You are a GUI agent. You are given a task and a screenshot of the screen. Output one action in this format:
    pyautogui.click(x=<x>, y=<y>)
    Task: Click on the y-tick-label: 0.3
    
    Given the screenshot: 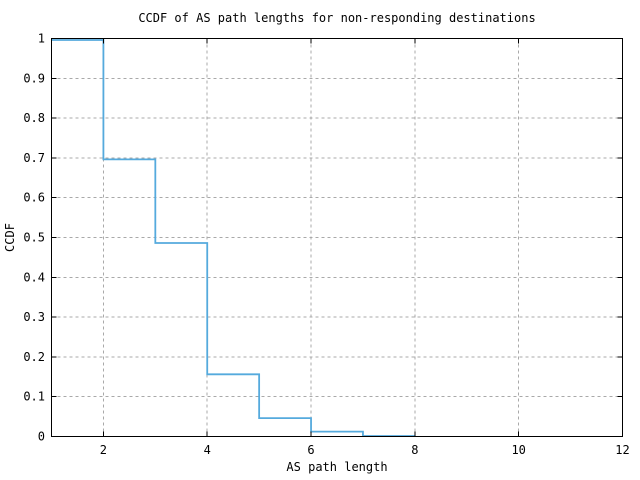 What is the action you would take?
    pyautogui.click(x=34, y=317)
    